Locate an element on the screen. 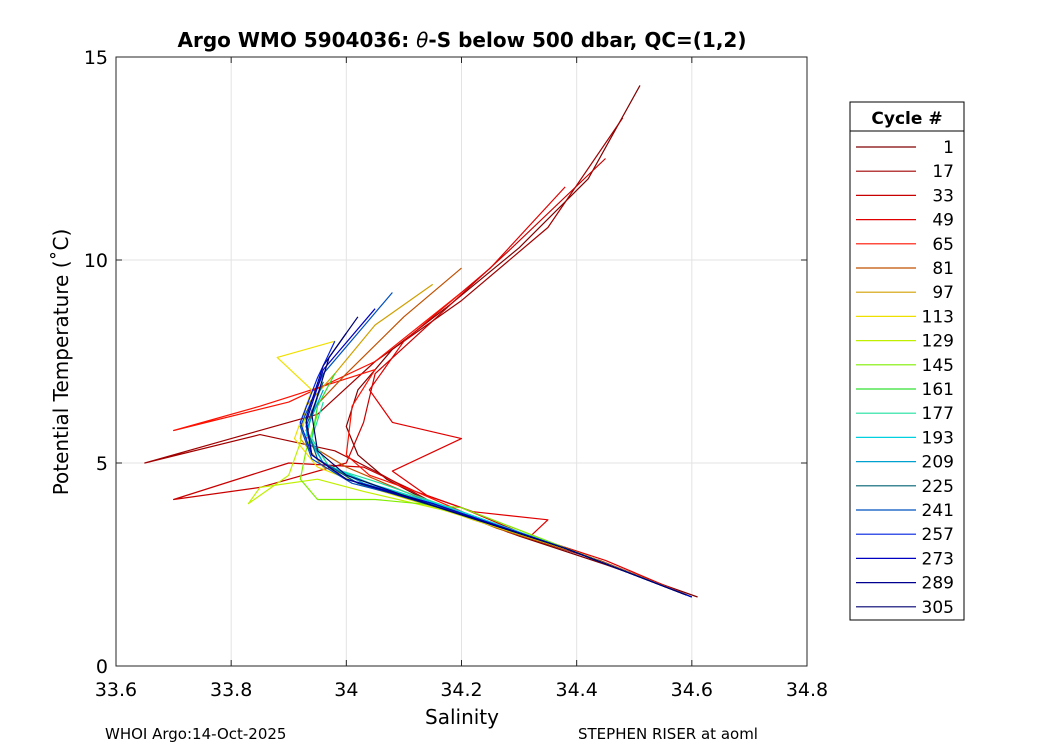 This screenshot has width=1050, height=750. x-tick-label: 34.2 is located at coordinates (461, 690).